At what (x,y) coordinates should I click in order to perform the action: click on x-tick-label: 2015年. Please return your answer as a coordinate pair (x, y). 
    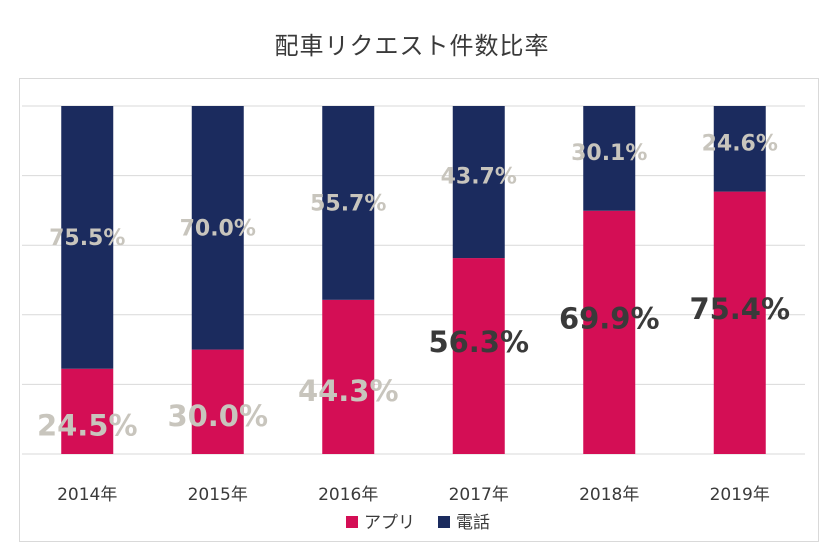
    Looking at the image, I should click on (218, 495).